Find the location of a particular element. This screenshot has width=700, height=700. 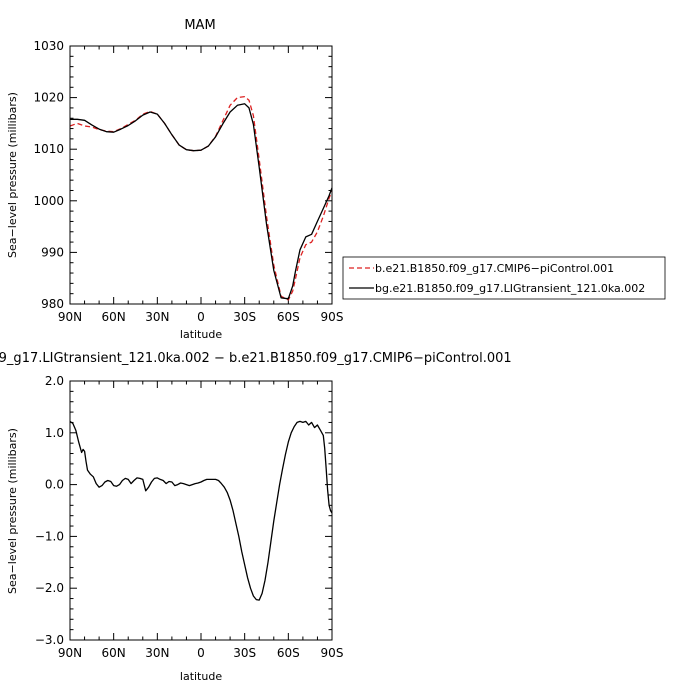

top-y-axis-title: Sea−level pressure (millibars) is located at coordinates (12, 175).